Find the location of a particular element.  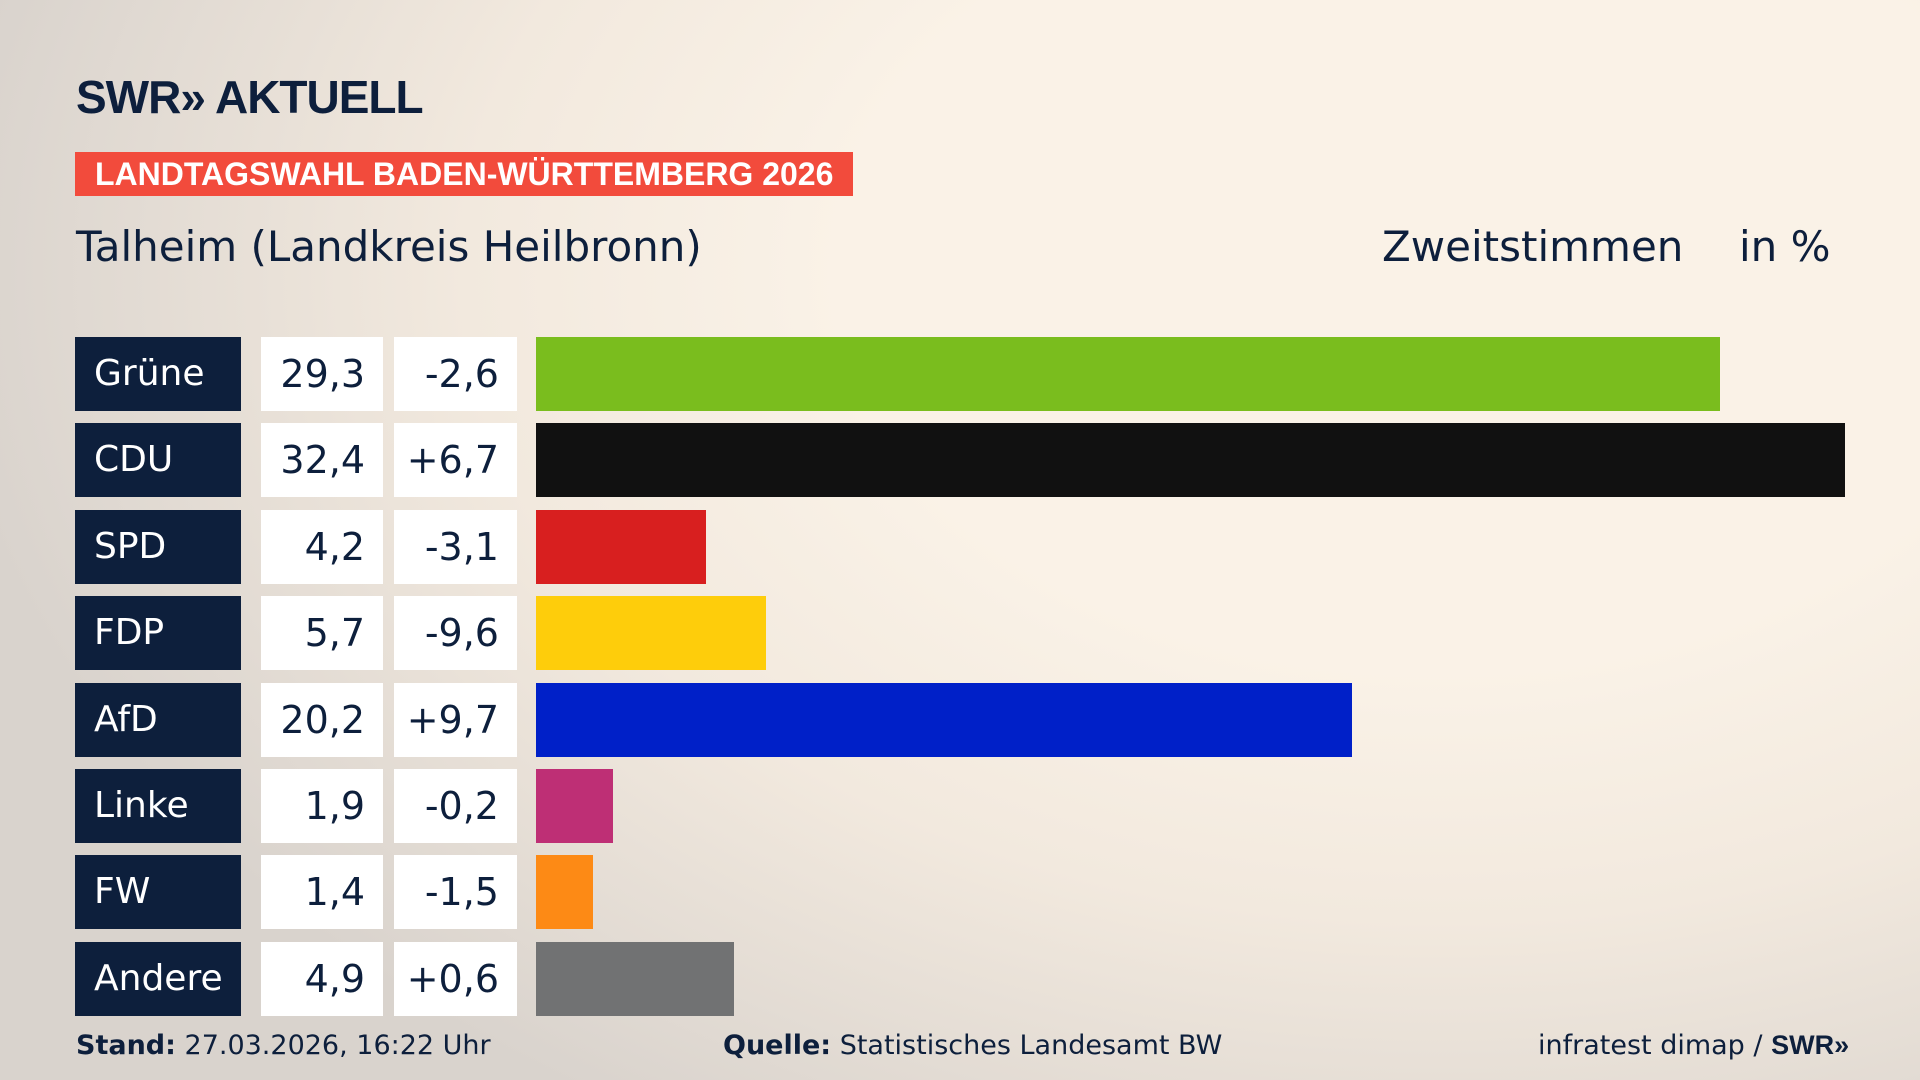

change-label: +0,6 is located at coordinates (455, 978).